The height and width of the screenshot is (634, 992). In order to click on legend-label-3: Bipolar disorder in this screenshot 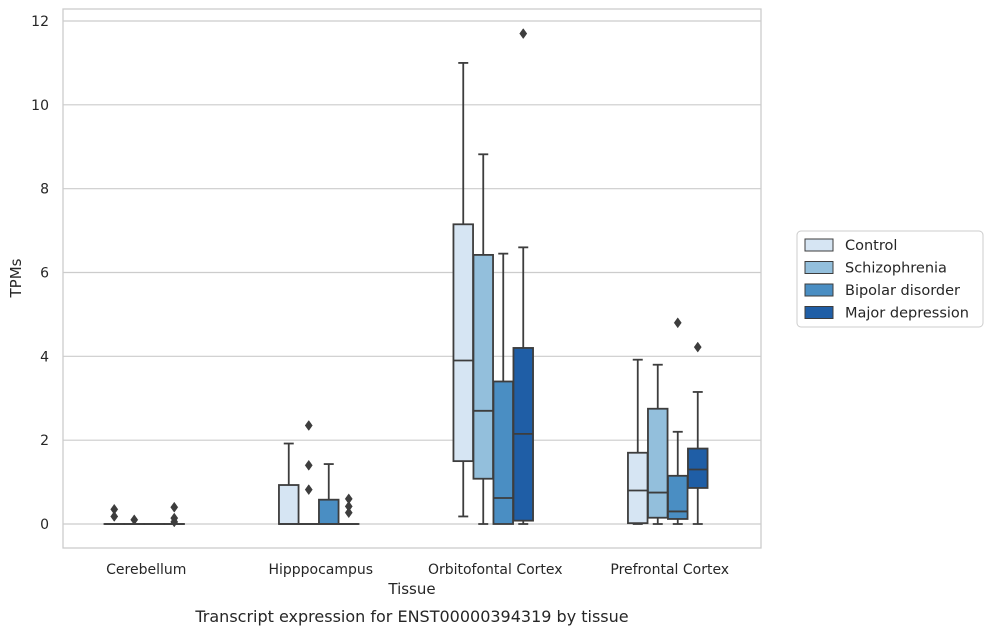, I will do `click(902, 291)`.